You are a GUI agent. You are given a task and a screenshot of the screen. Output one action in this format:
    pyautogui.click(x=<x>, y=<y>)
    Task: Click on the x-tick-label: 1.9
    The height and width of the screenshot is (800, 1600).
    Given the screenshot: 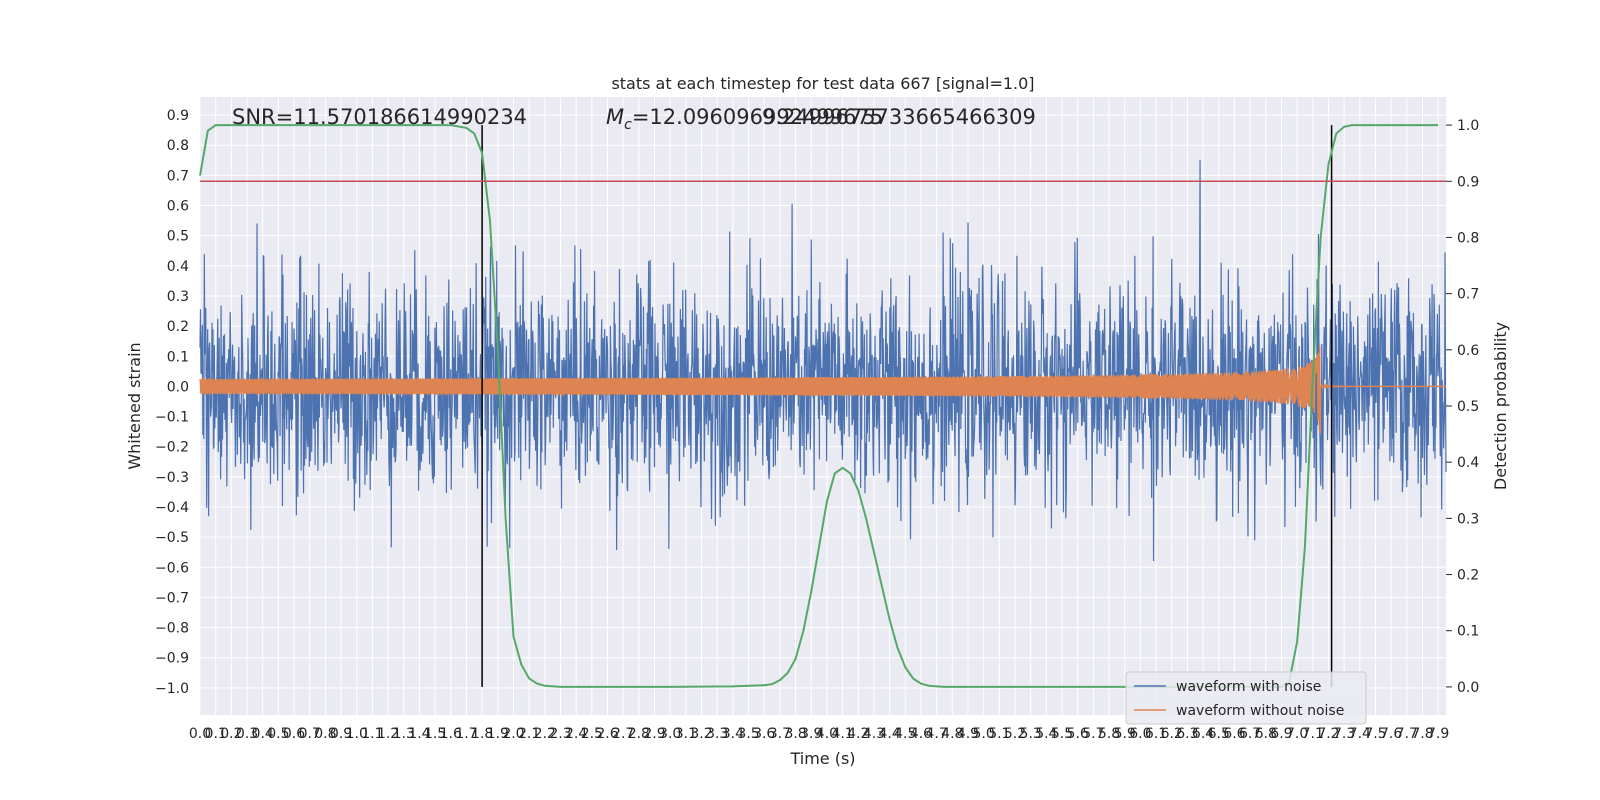 What is the action you would take?
    pyautogui.click(x=498, y=734)
    